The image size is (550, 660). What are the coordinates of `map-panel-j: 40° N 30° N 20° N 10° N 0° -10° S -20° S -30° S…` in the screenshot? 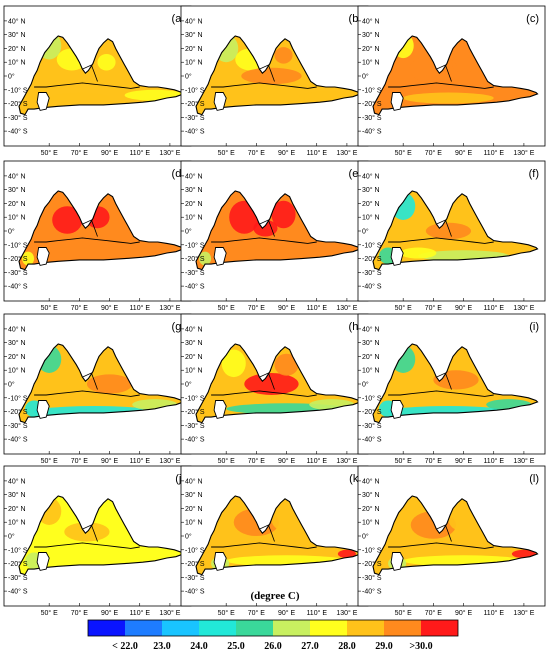 It's located at (97, 541).